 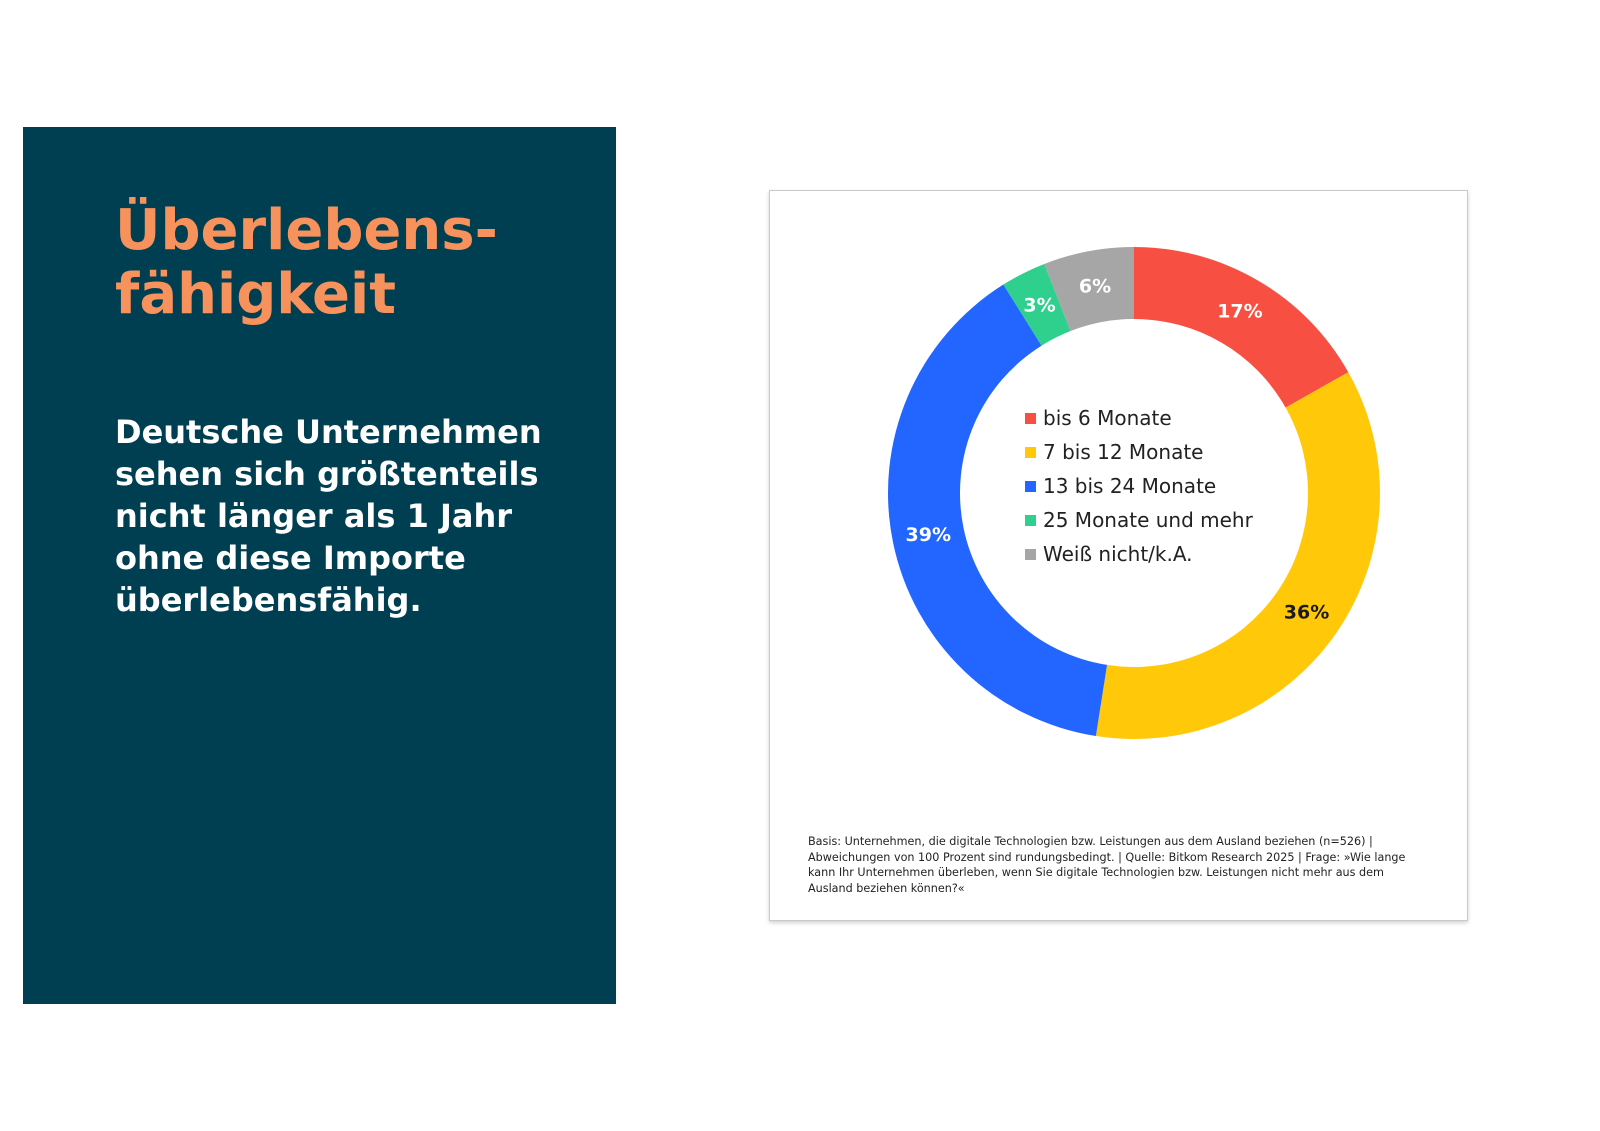 I want to click on headline: Überlebens- fähigkeit, so click(x=306, y=262).